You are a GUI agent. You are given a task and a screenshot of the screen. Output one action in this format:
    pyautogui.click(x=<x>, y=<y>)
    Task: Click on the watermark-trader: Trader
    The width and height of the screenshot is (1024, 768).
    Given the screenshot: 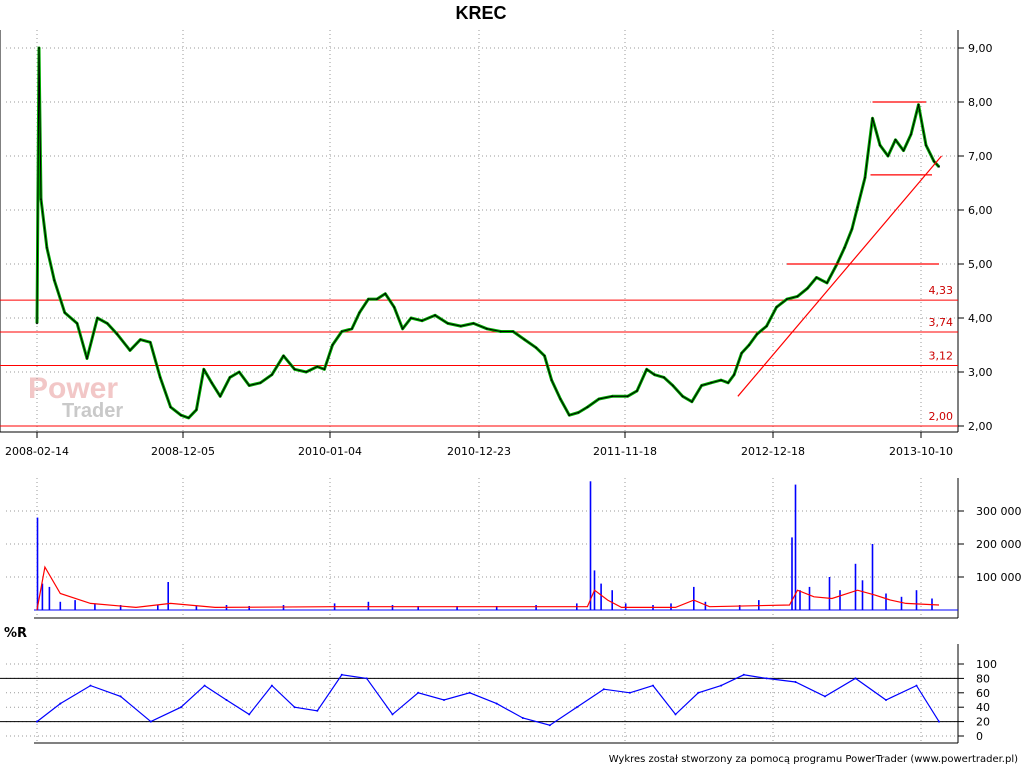 What is the action you would take?
    pyautogui.click(x=92, y=411)
    